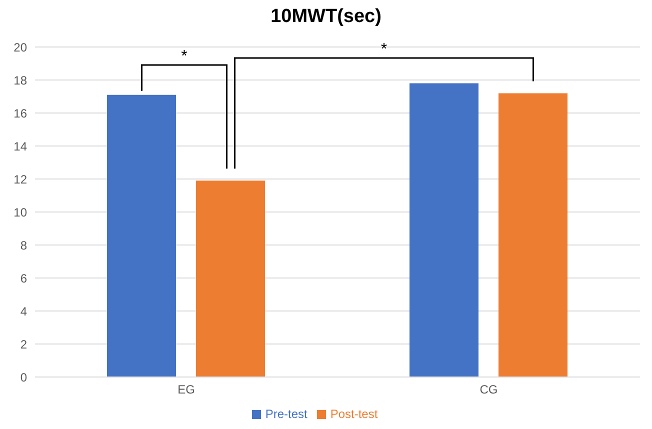 The height and width of the screenshot is (429, 652). Describe the element at coordinates (24, 278) in the screenshot. I see `y-tick-label: 6` at that location.